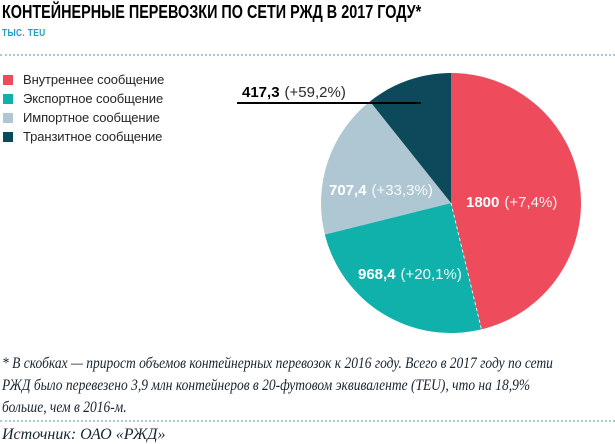 This screenshot has width=615, height=444. Describe the element at coordinates (8, 117) in the screenshot. I see `legend-swatch-import` at that location.